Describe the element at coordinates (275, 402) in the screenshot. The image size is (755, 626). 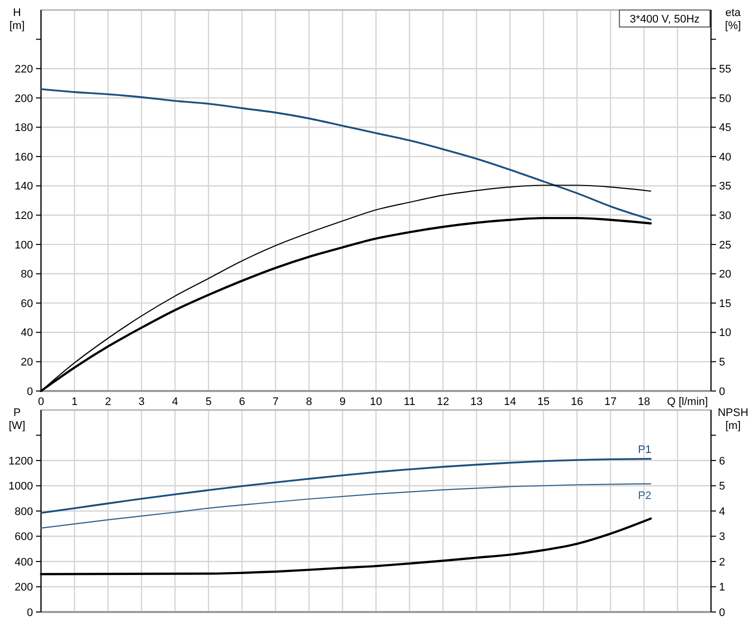
I see `x-tick-label: 7` at that location.